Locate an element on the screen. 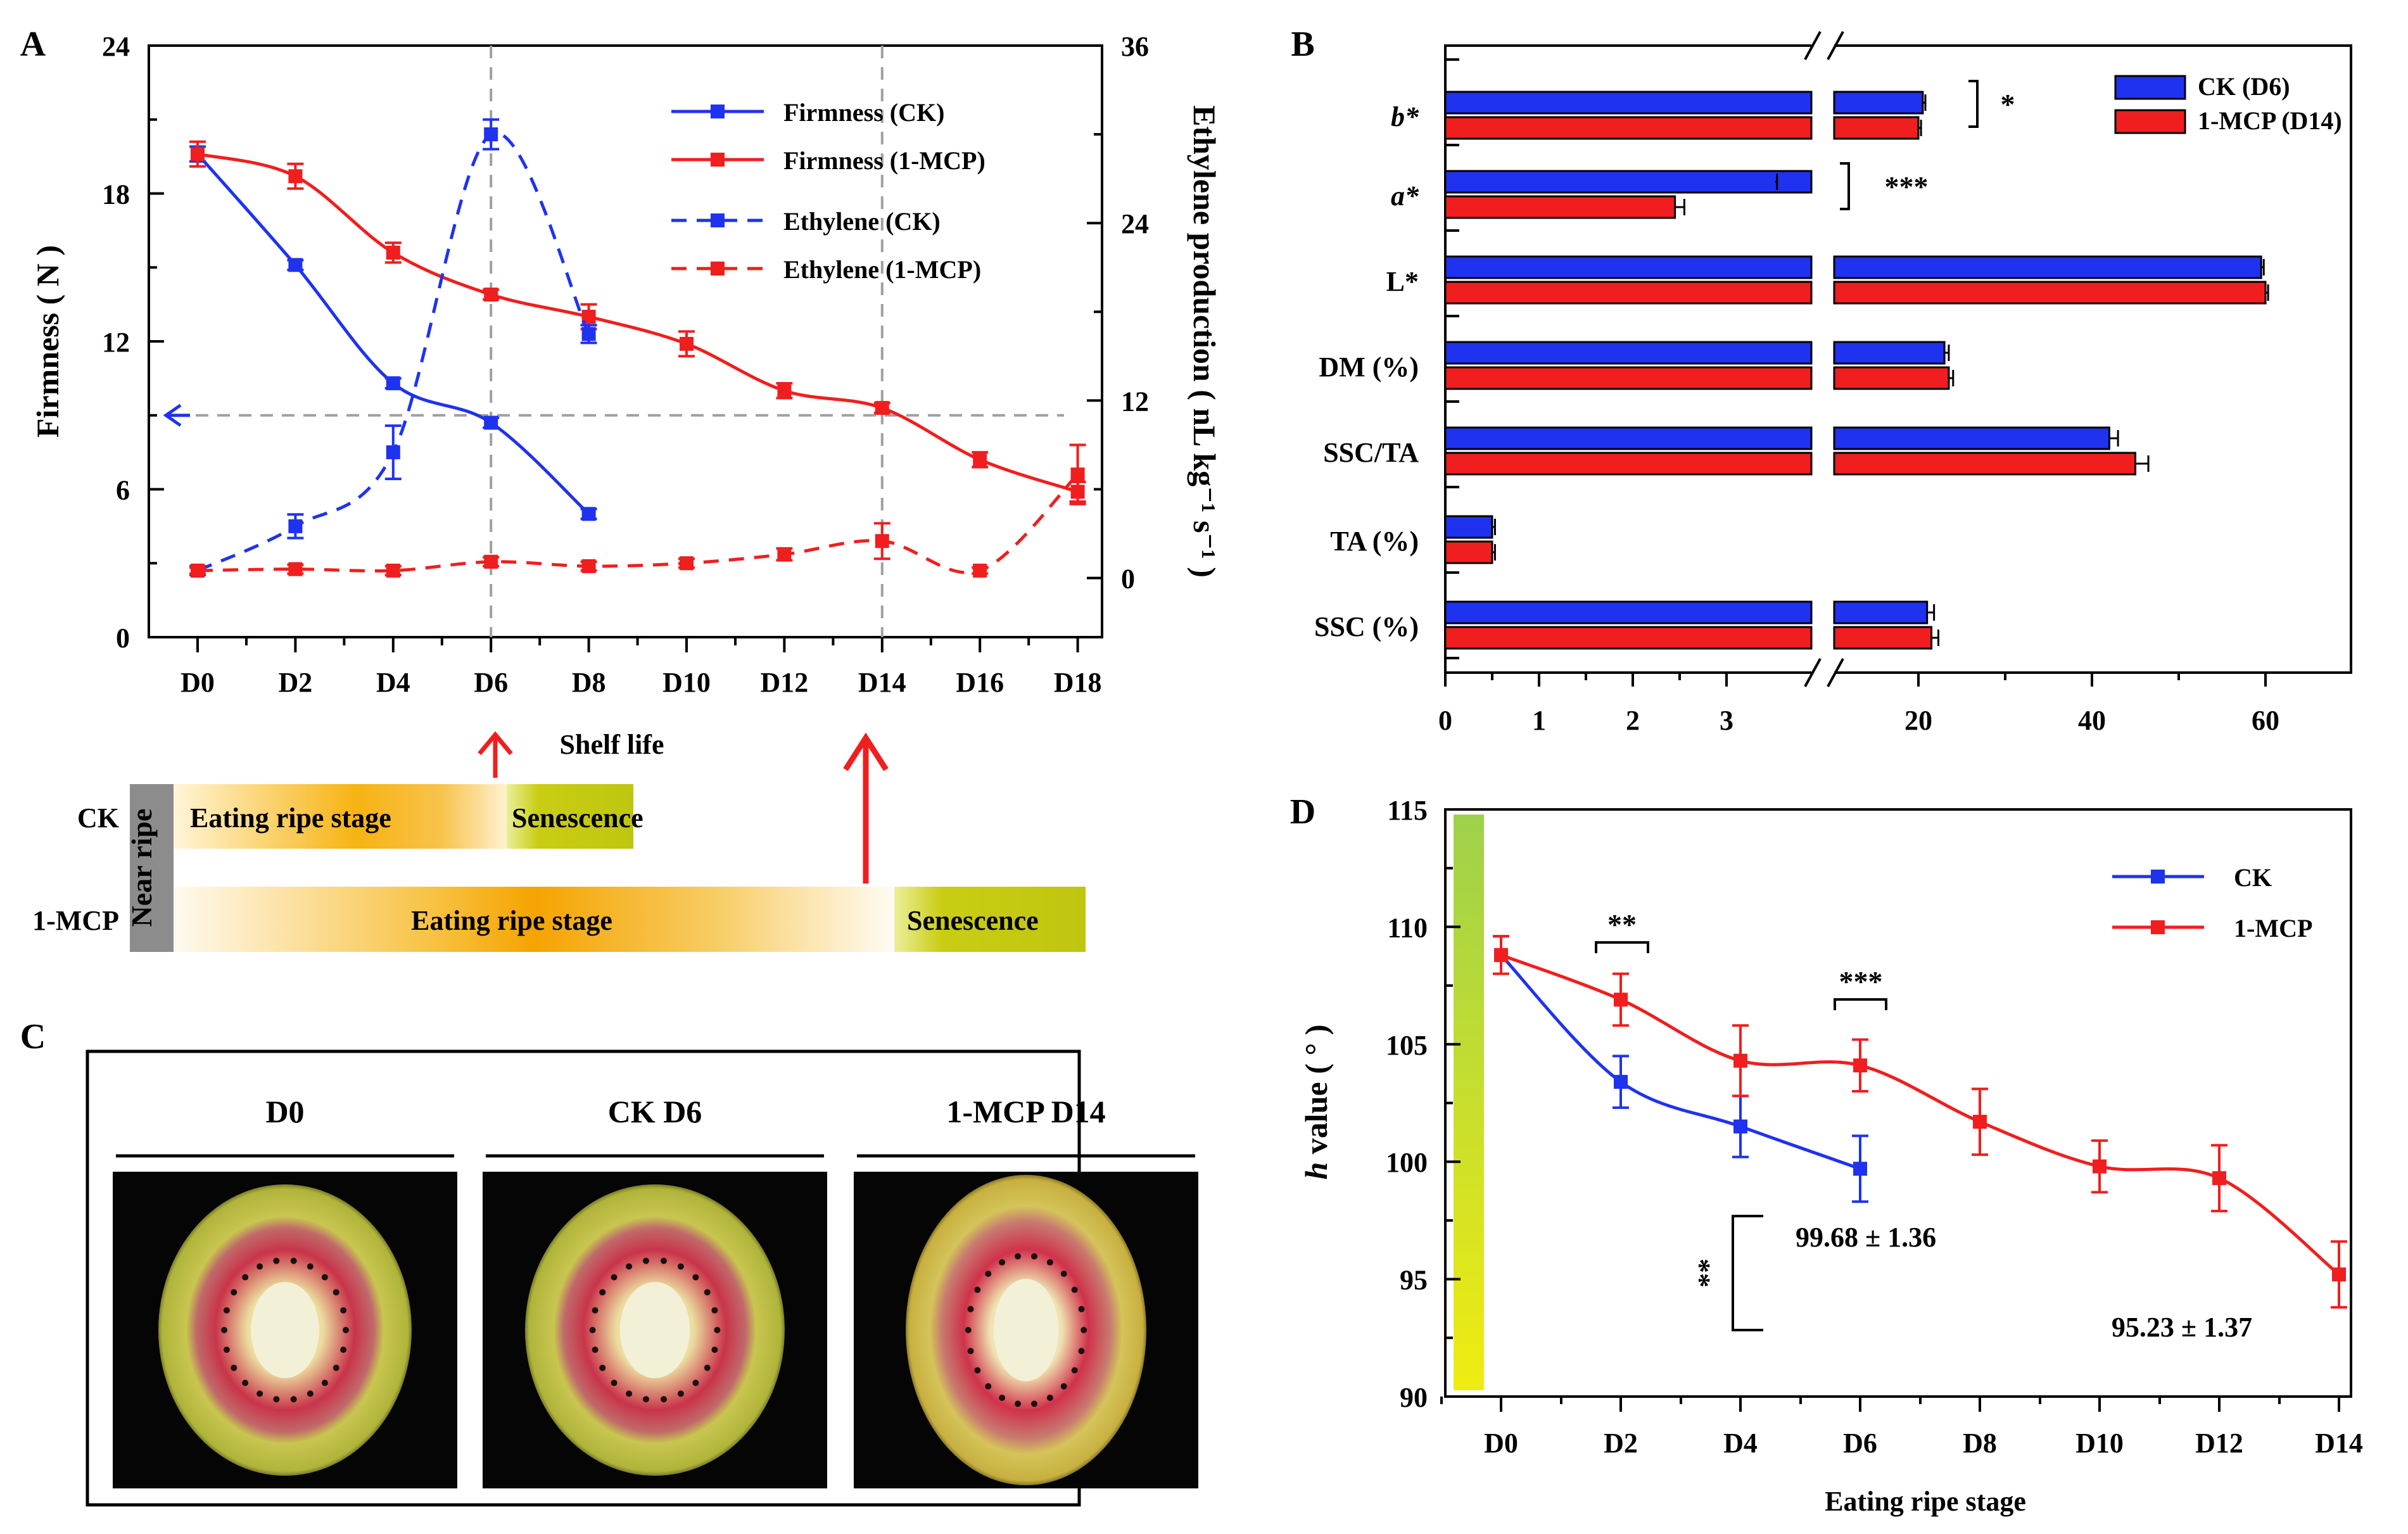  panel-d-xtick-label: D10 is located at coordinates (2099, 1443).